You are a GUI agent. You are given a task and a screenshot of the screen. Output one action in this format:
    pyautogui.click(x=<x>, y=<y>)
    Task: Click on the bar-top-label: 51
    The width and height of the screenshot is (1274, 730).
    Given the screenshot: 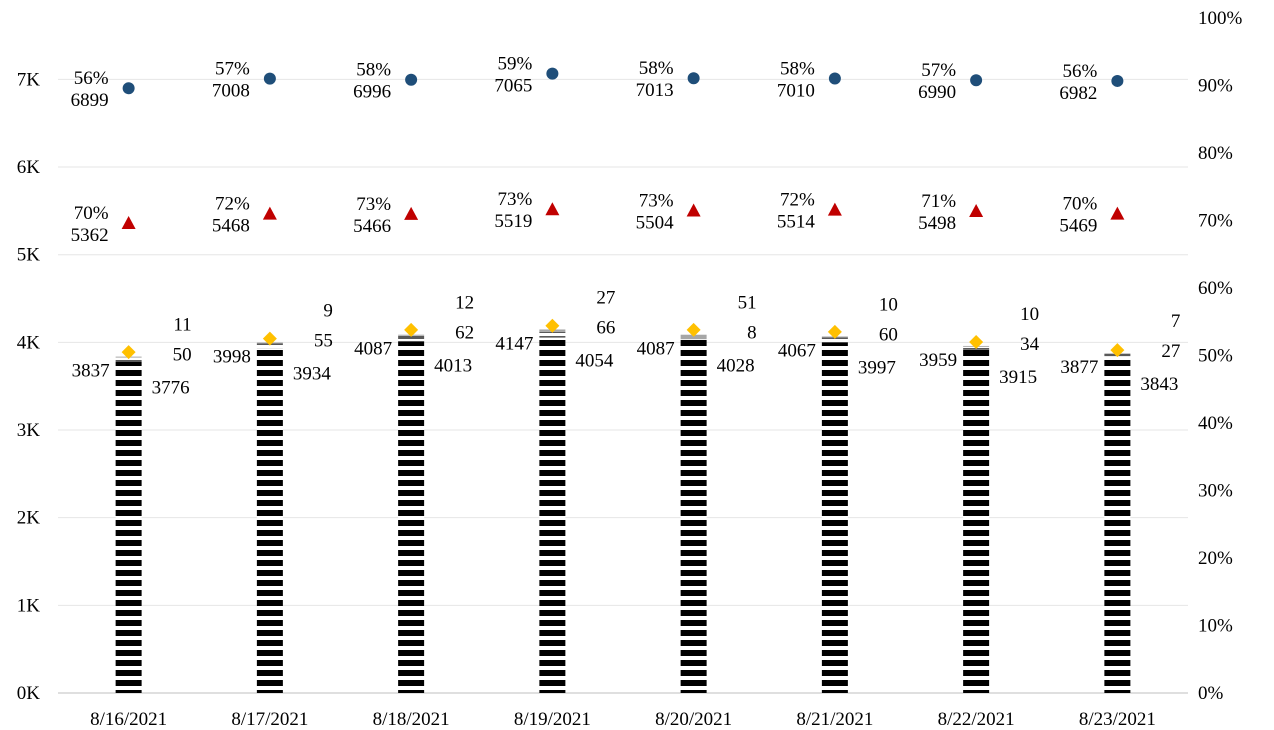 What is the action you would take?
    pyautogui.click(x=747, y=303)
    